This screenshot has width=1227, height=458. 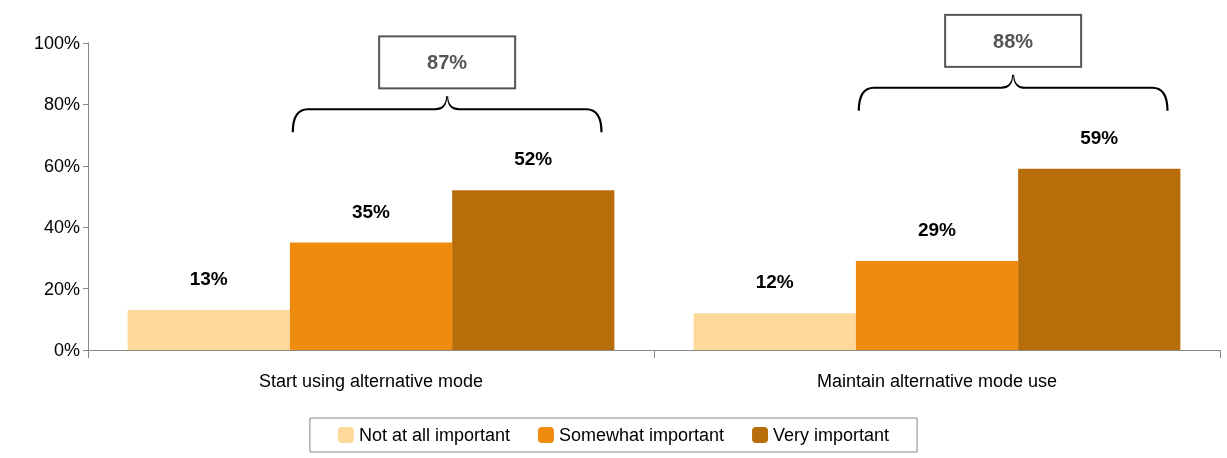 What do you see at coordinates (641, 435) in the screenshot?
I see `legend-label: Somewhat important` at bounding box center [641, 435].